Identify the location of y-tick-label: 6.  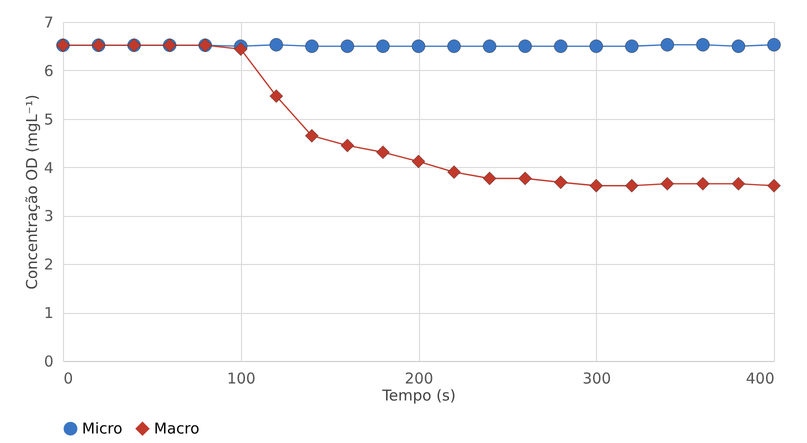
(49, 71).